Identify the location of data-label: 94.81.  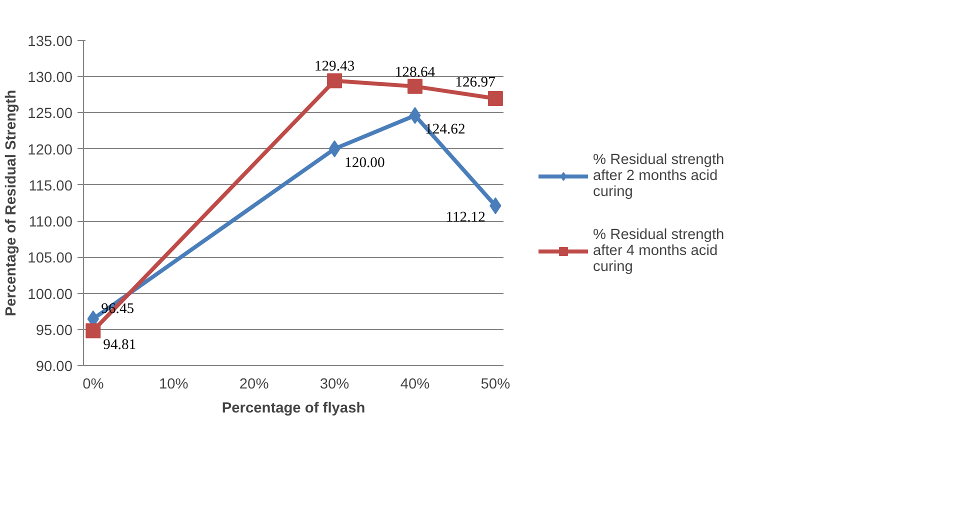
(119, 344).